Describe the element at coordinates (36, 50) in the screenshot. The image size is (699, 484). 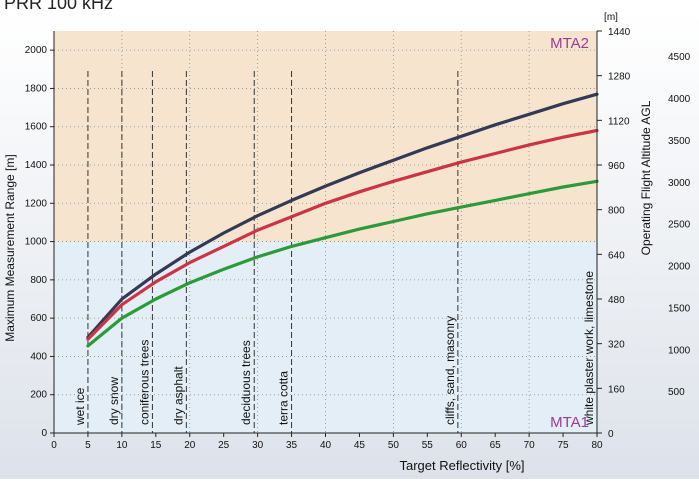
I see `y-tick-label: 2000` at that location.